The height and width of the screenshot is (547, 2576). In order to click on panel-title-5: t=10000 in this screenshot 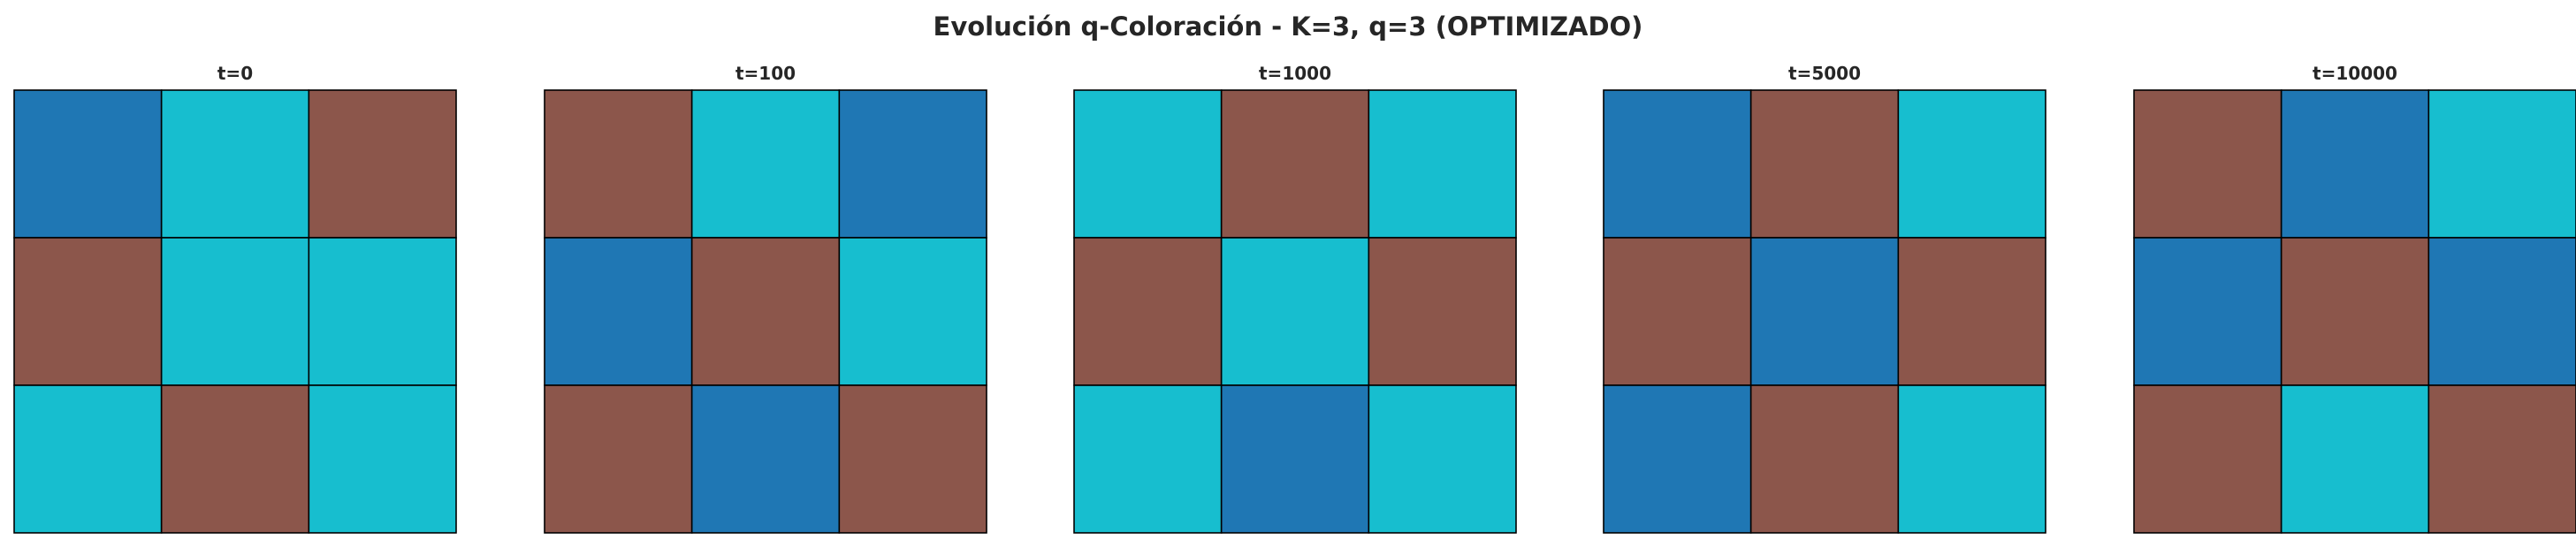, I will do `click(2355, 73)`.